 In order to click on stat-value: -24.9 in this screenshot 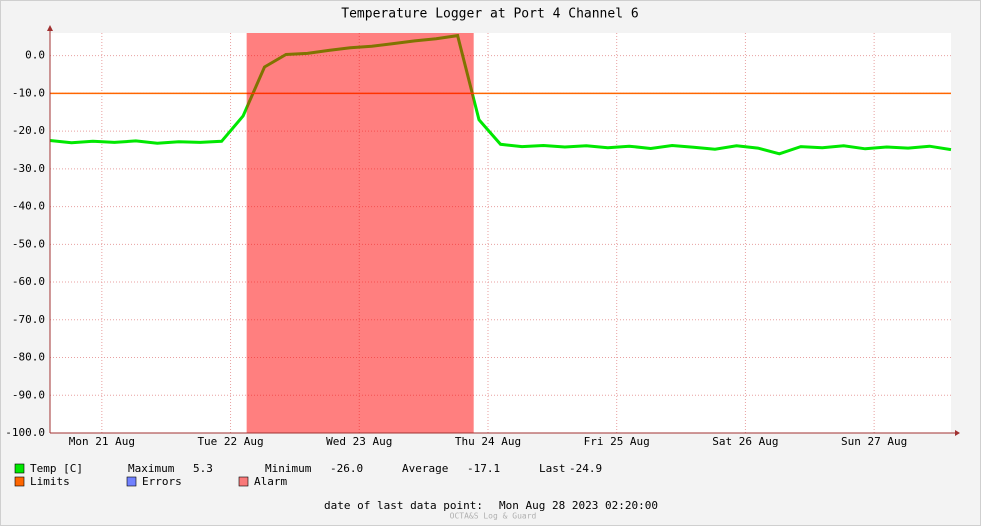, I will do `click(585, 468)`.